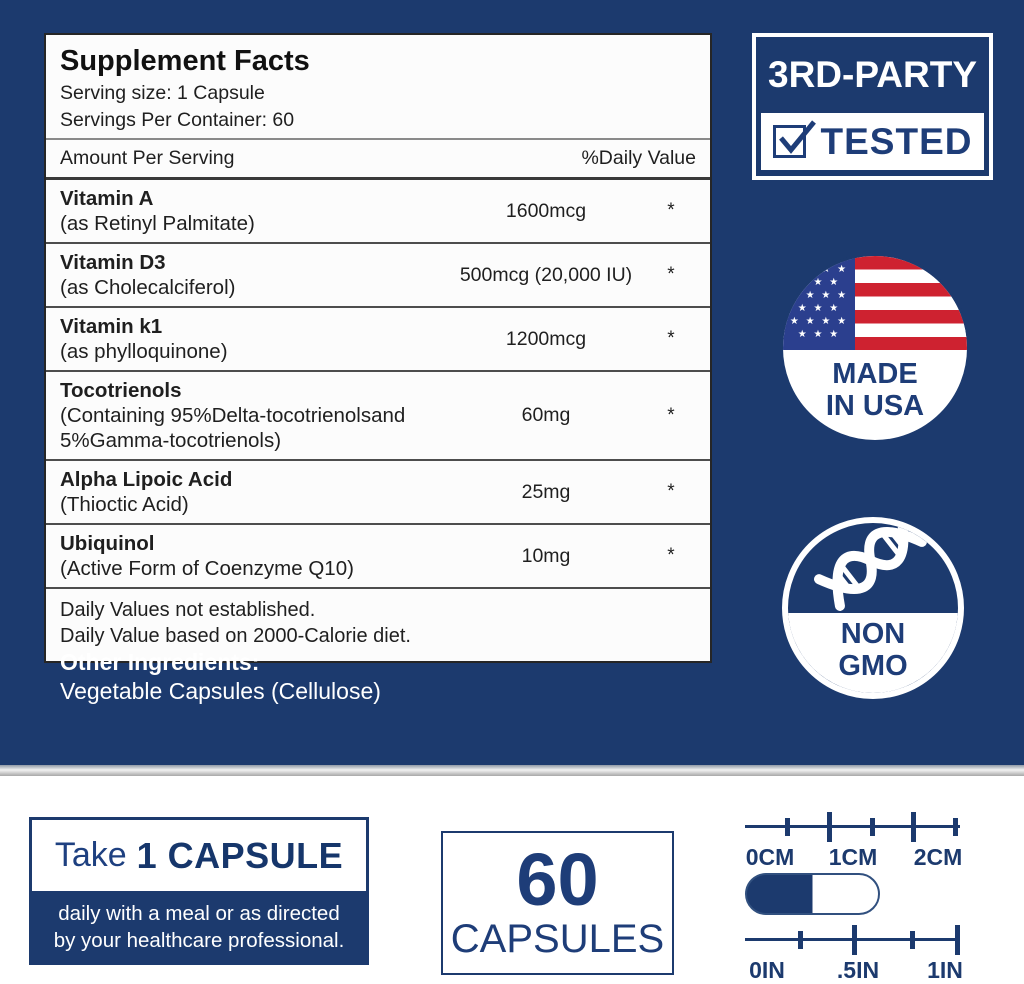  I want to click on nutrient-amount: 10mg, so click(546, 555).